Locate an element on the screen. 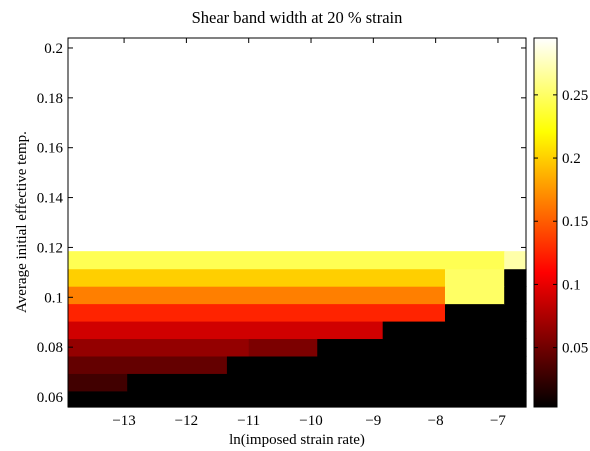  colorbar-tick-label: 0.1 is located at coordinates (571, 285).